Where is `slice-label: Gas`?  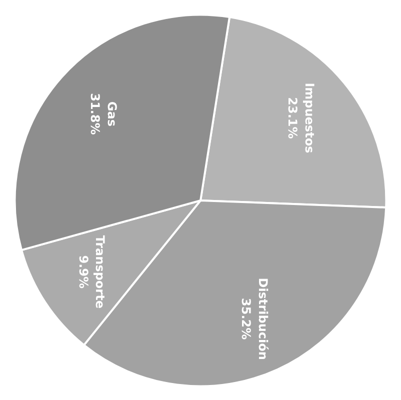 slice-label: Gas is located at coordinates (111, 113).